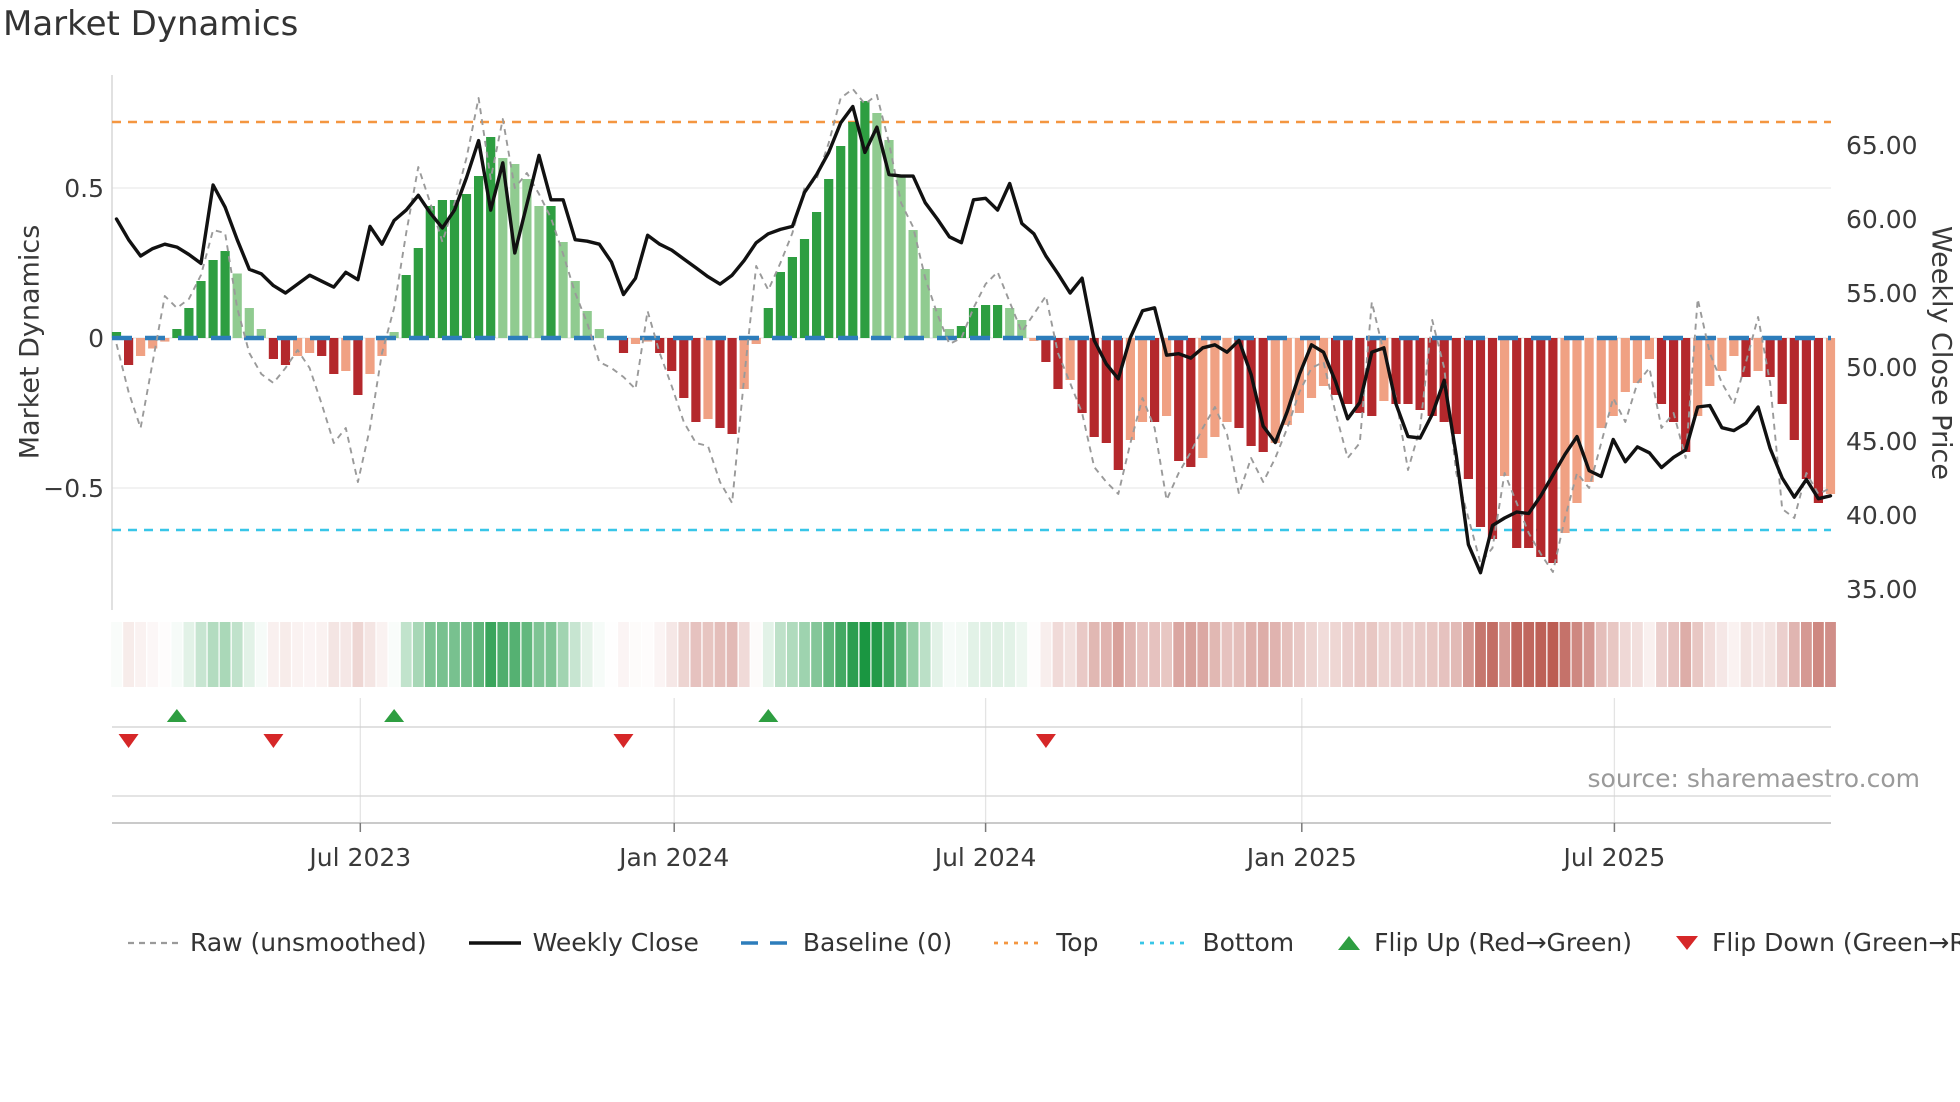 This screenshot has height=1102, width=1960. I want to click on legend-label: Flip Down (Green→Red), so click(1836, 942).